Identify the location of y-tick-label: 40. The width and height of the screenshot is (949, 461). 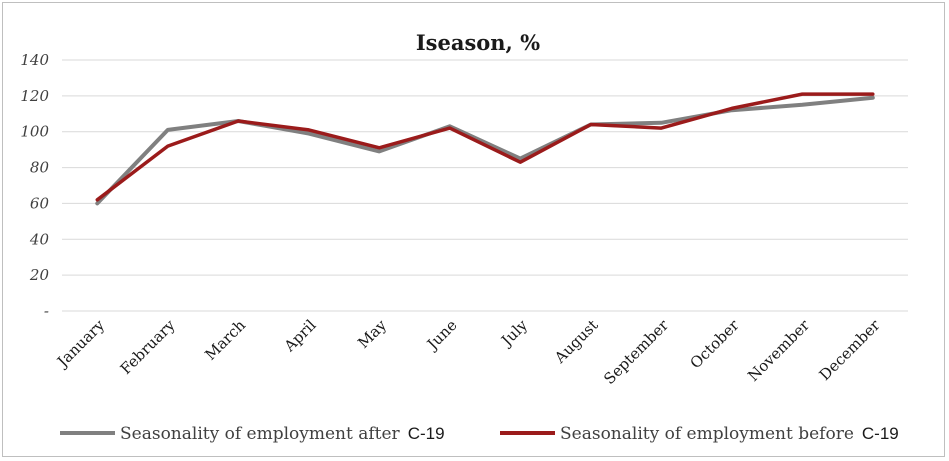
(39, 239).